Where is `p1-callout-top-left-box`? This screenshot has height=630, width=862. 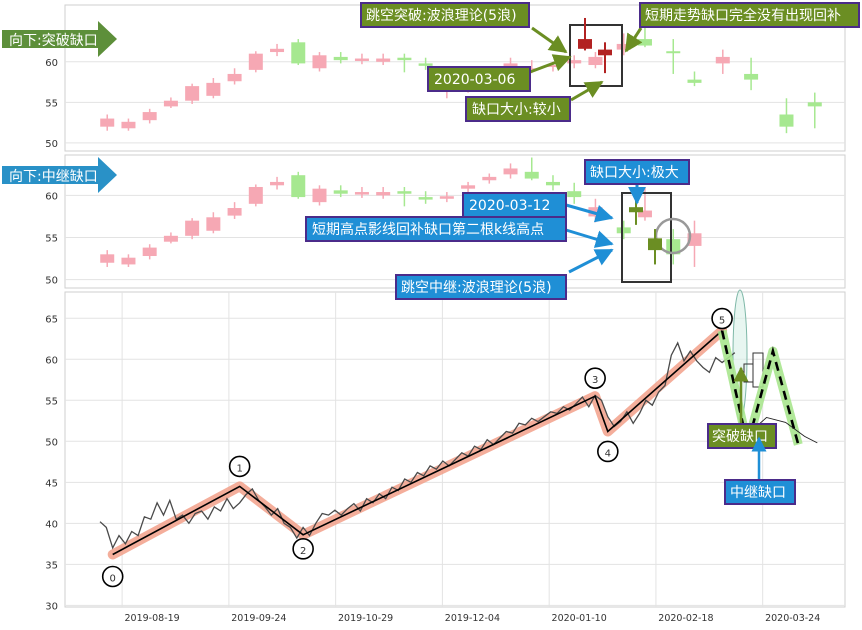 p1-callout-top-left-box is located at coordinates (445, 15).